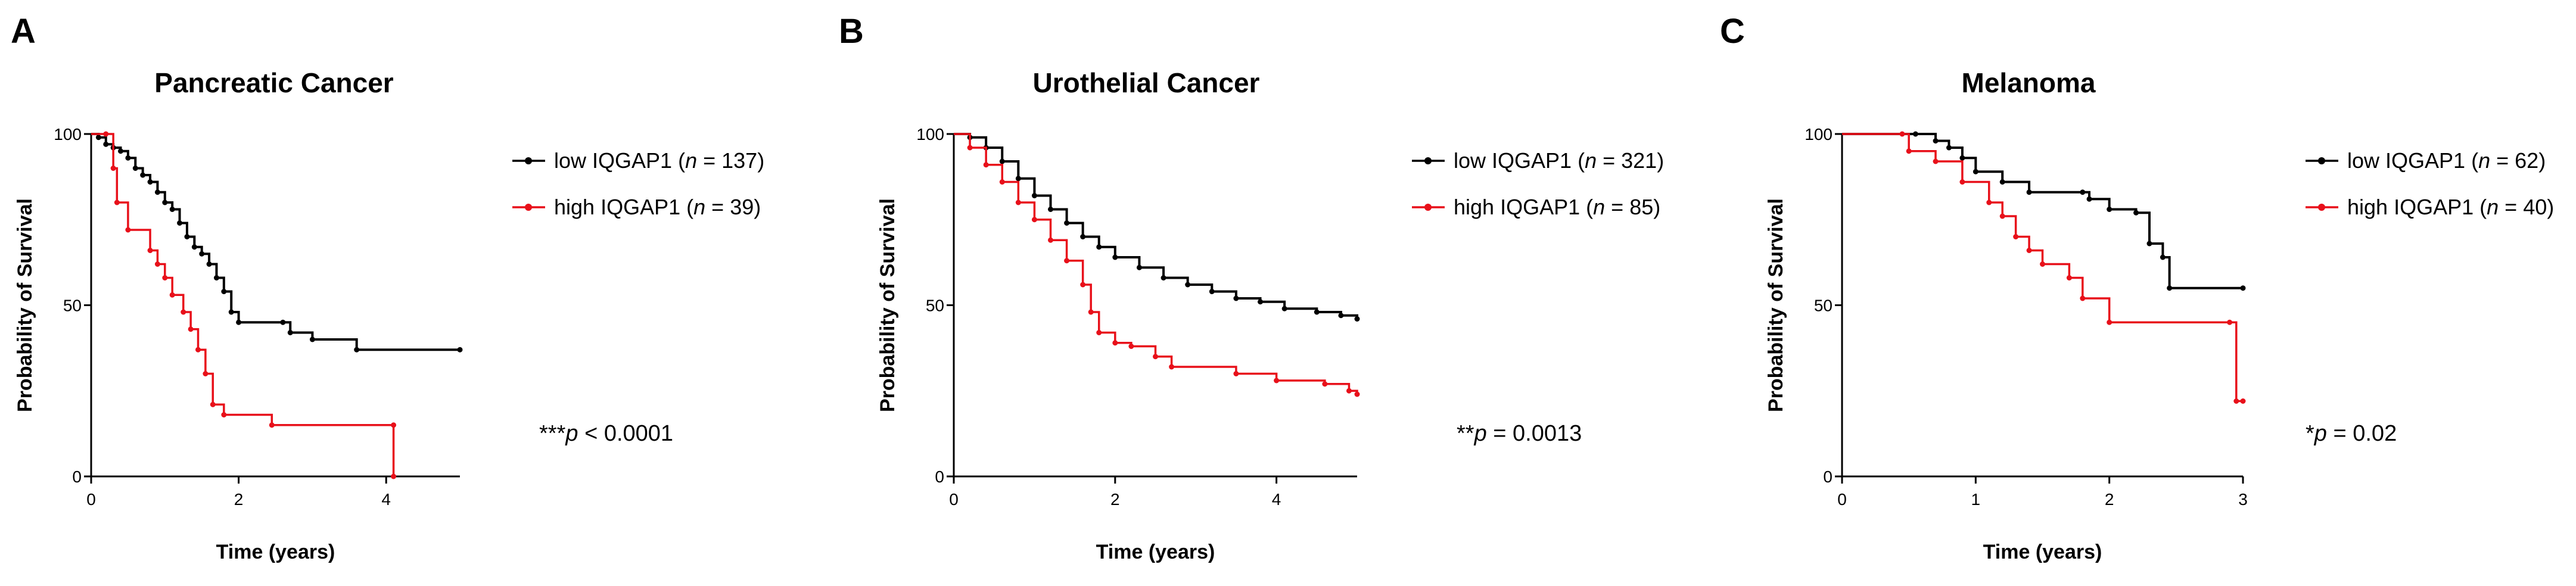 Image resolution: width=2576 pixels, height=586 pixels. Describe the element at coordinates (1976, 499) in the screenshot. I see `x-tick-label: 1` at that location.